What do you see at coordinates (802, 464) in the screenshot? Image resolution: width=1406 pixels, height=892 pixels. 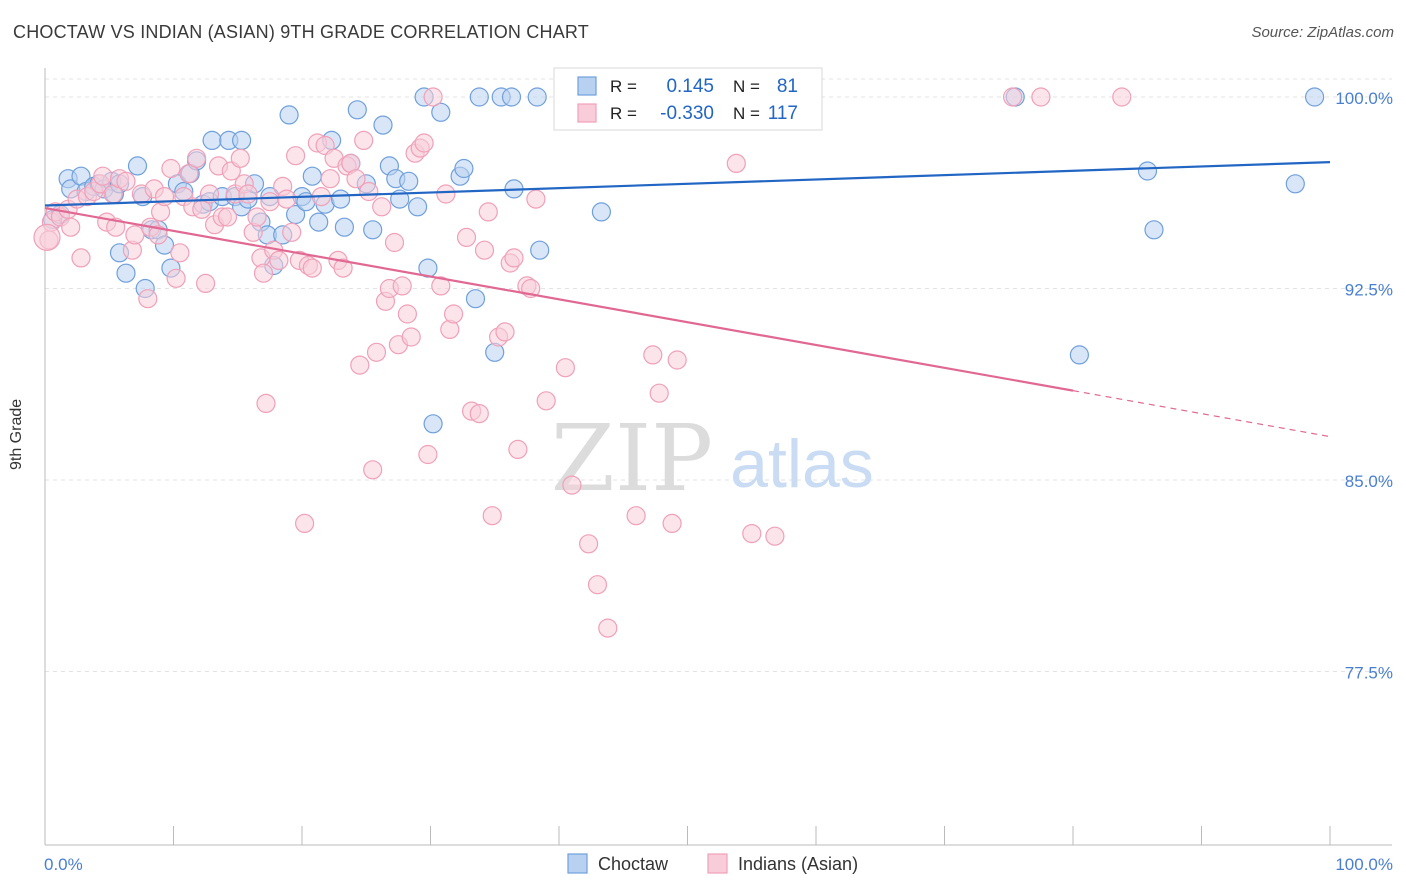 I see `watermark-atlas: atlas` at bounding box center [802, 464].